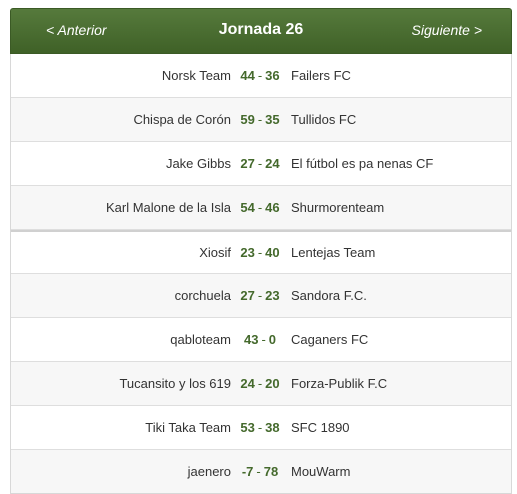  I want to click on away-team: MouWarm, so click(321, 471).